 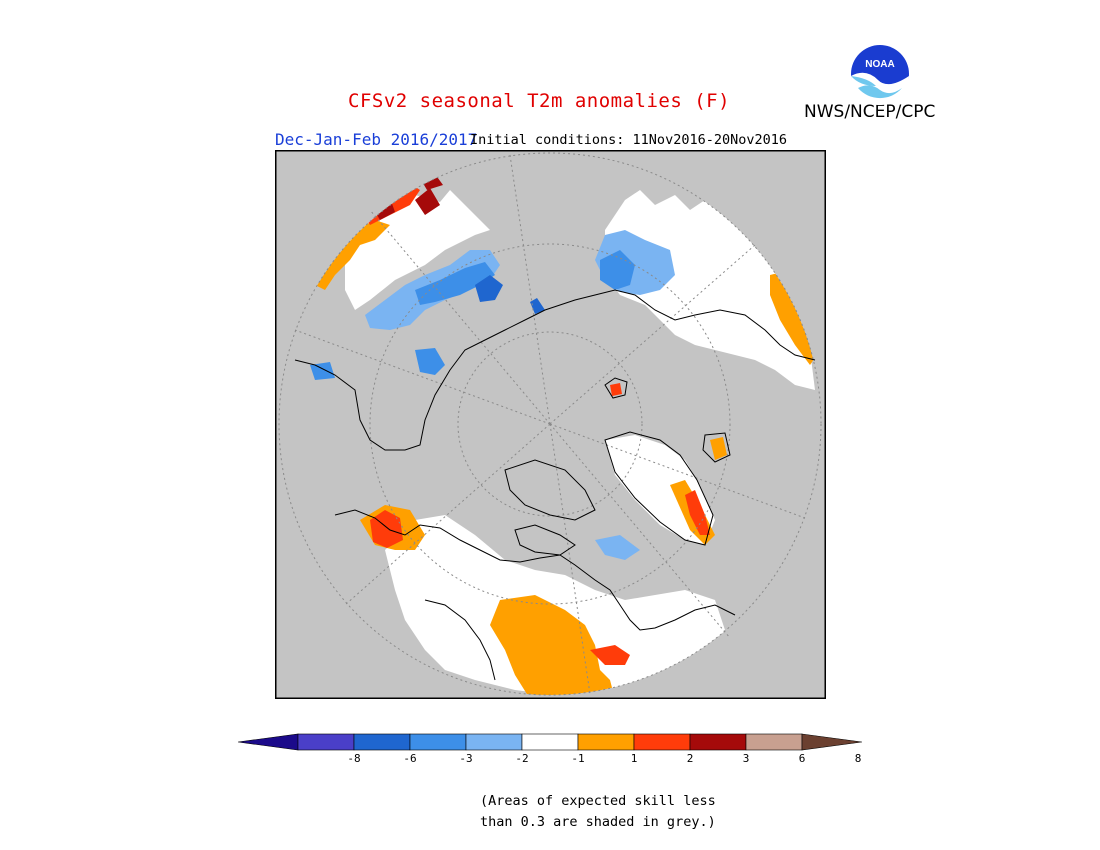 I want to click on colorbar-arrow-high, so click(x=831, y=742).